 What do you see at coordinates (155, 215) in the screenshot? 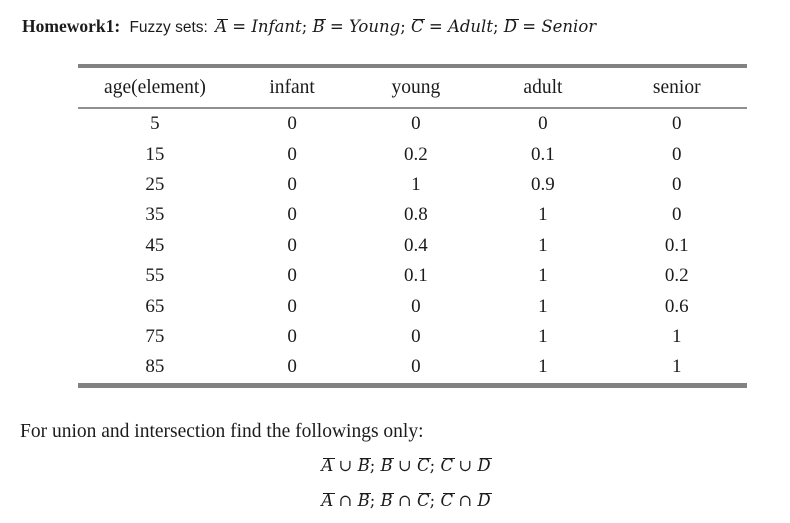
I see `table-cell: 35` at bounding box center [155, 215].